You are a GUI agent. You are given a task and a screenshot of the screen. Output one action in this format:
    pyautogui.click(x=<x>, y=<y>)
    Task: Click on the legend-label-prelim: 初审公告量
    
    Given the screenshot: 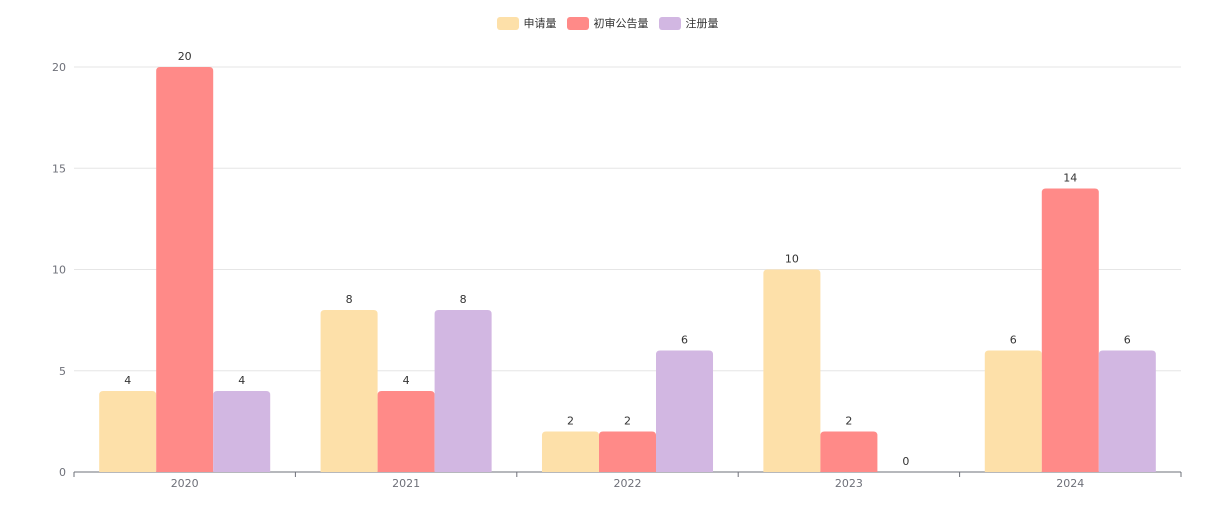 What is the action you would take?
    pyautogui.click(x=621, y=23)
    